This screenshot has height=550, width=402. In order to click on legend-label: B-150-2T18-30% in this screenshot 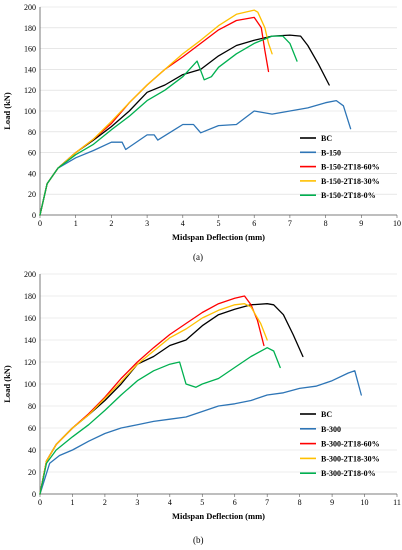, I will do `click(350, 181)`.